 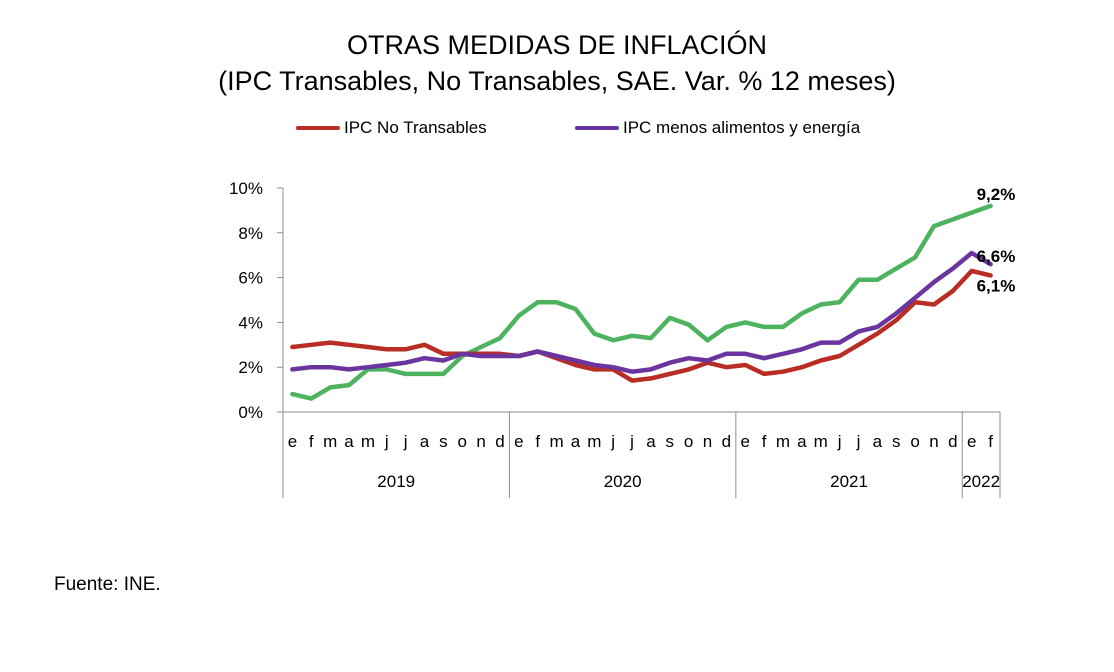 I want to click on y-tick-label: 10%, so click(x=246, y=188).